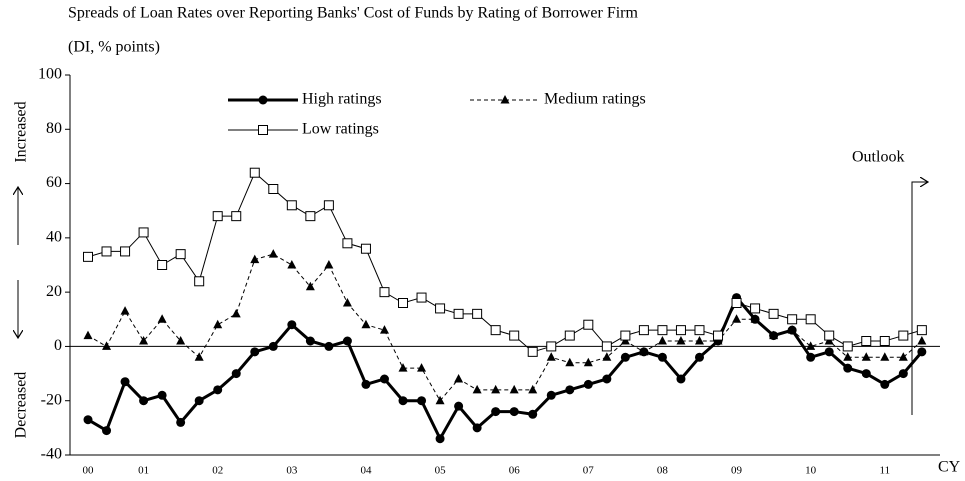  Describe the element at coordinates (884, 471) in the screenshot. I see `x-tick-label: 11` at that location.